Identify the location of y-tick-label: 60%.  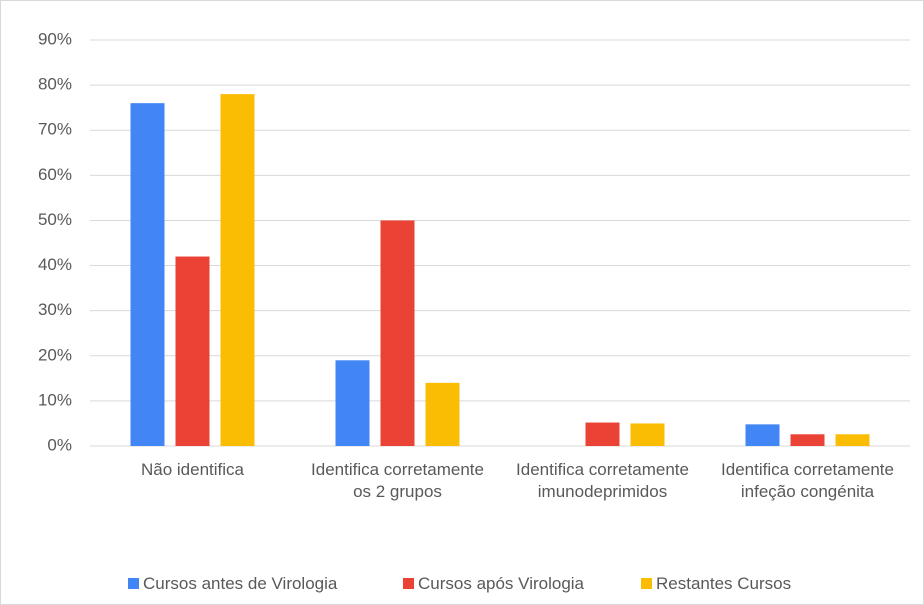
(55, 174).